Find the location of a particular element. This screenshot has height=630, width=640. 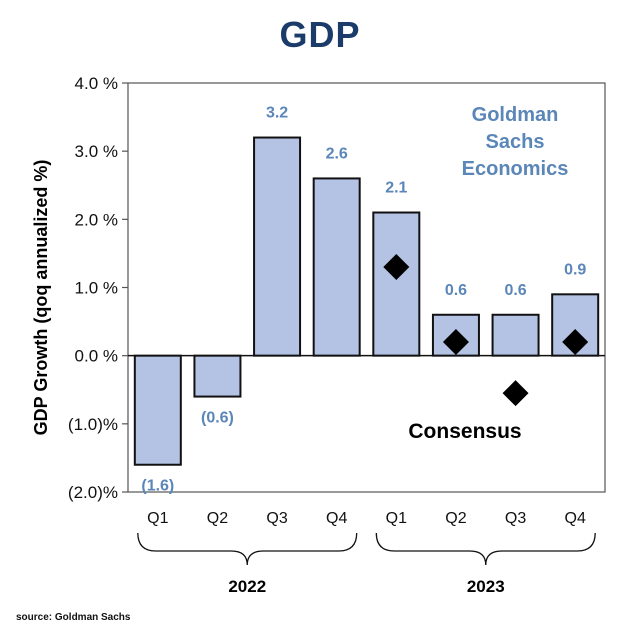

page-title: GDP is located at coordinates (320, 34).